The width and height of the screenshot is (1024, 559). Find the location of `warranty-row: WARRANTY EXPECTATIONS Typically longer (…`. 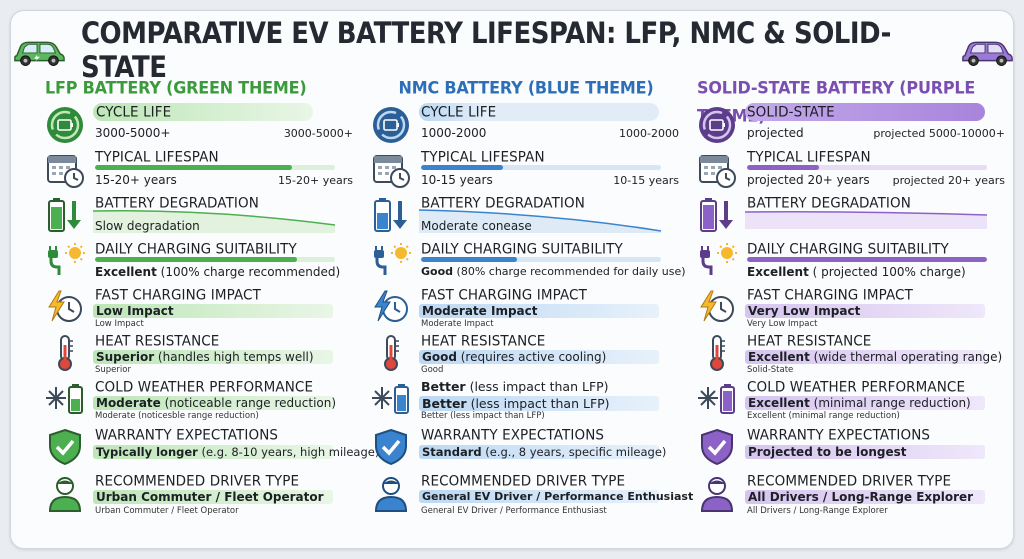

warranty-row: WARRANTY EXPECTATIONS Typically longer (… is located at coordinates (212, 447).